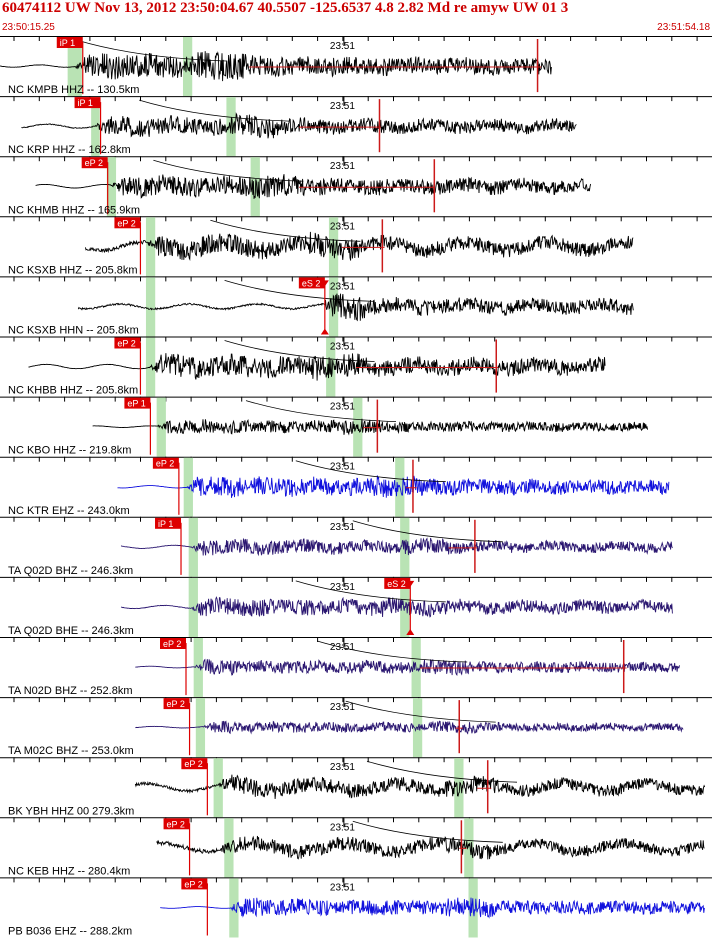 This screenshot has width=712, height=938. What do you see at coordinates (74, 210) in the screenshot?
I see `station-label: NC KHMB HHZ -- 165.9km` at bounding box center [74, 210].